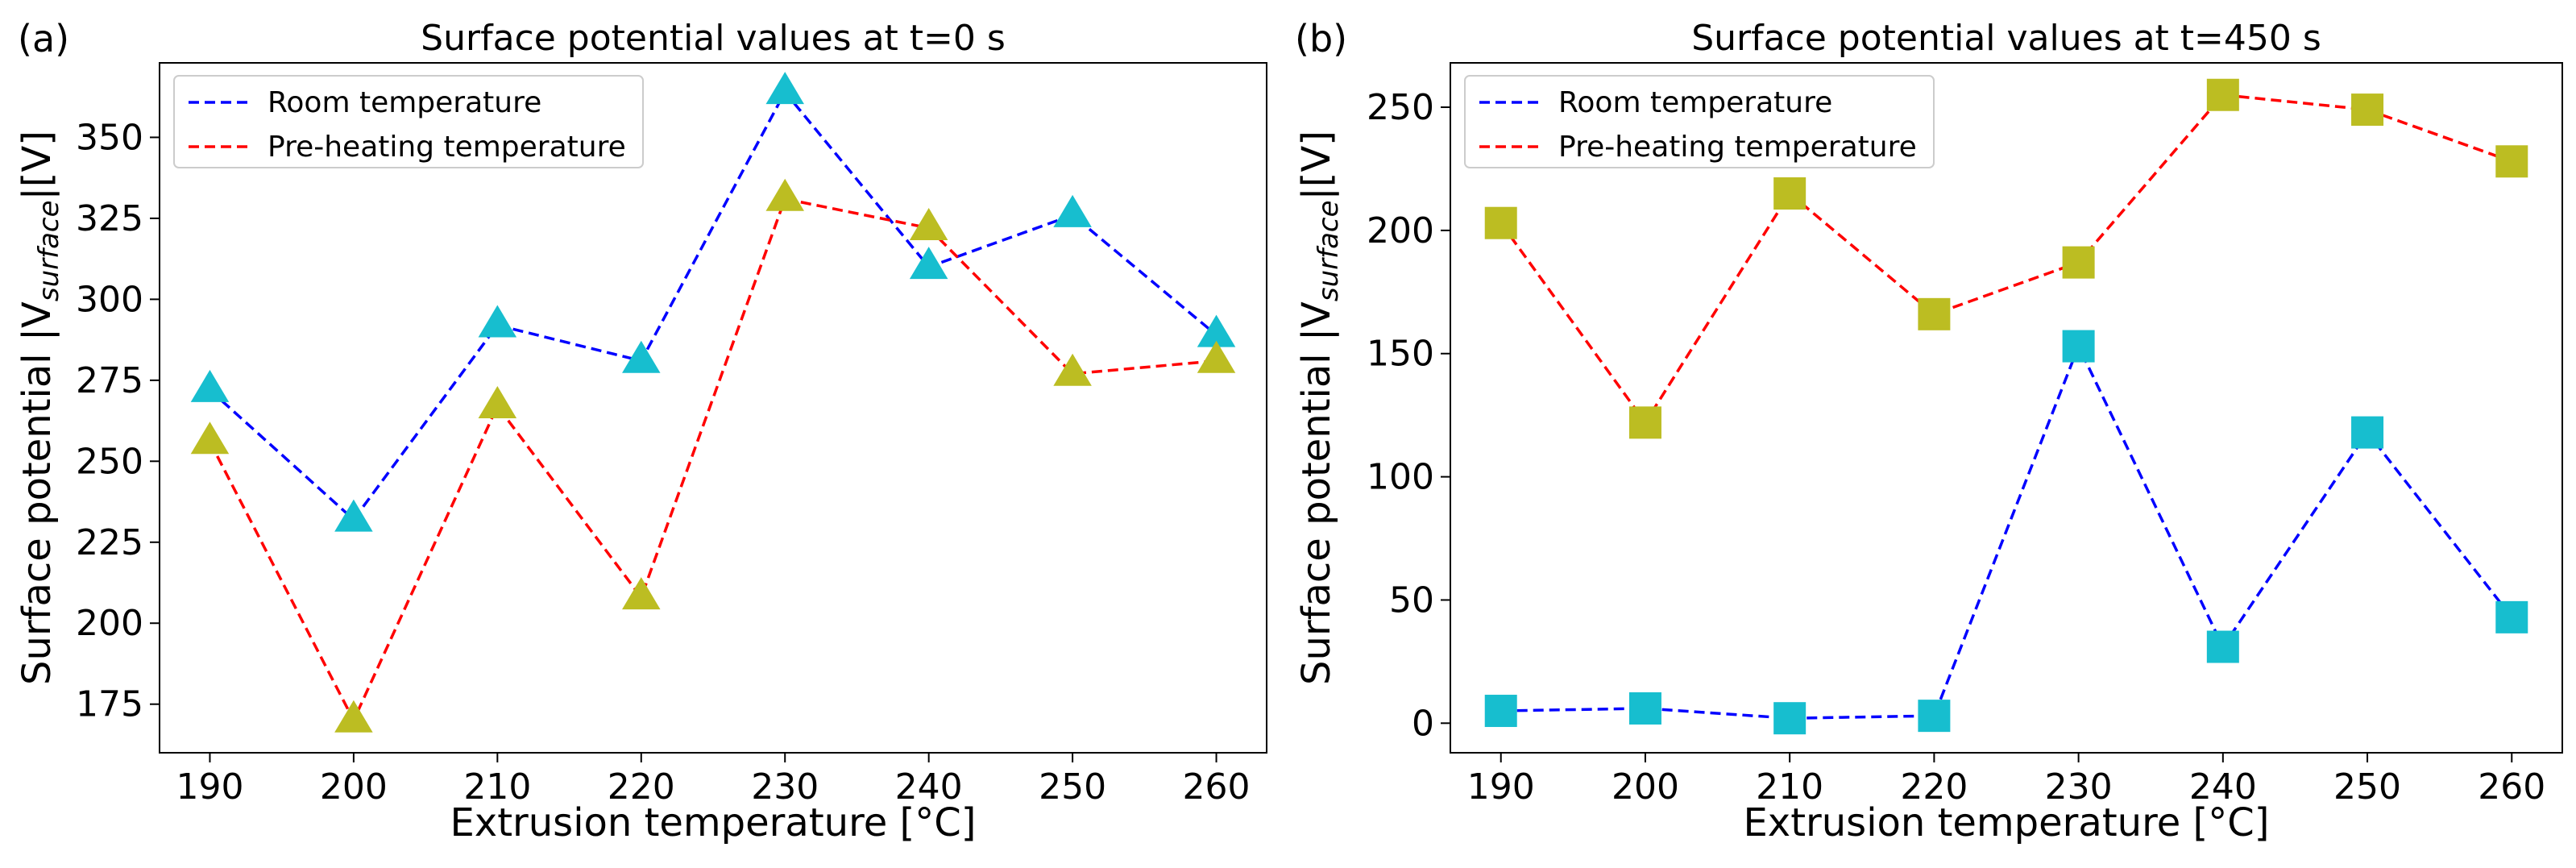  What do you see at coordinates (1321, 38) in the screenshot?
I see `panel-tag-b: (b)` at bounding box center [1321, 38].